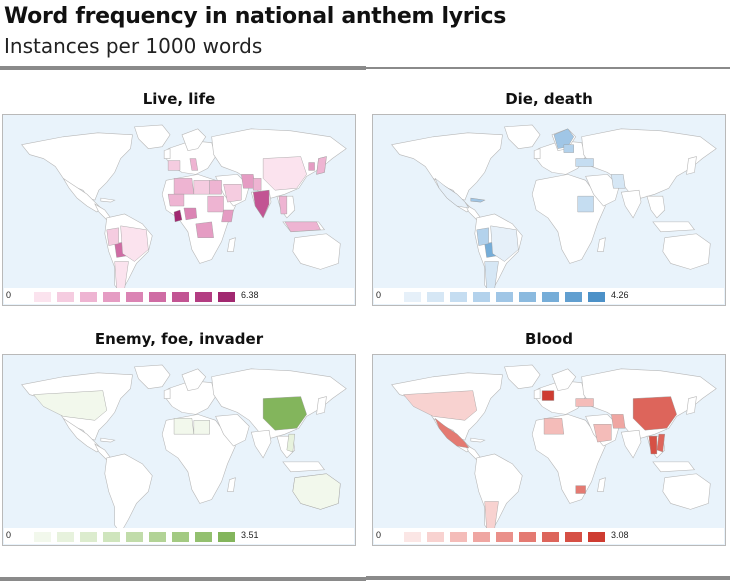 The height and width of the screenshot is (582, 730). Describe the element at coordinates (564, 379) in the screenshot. I see `land-scandinavia` at that location.